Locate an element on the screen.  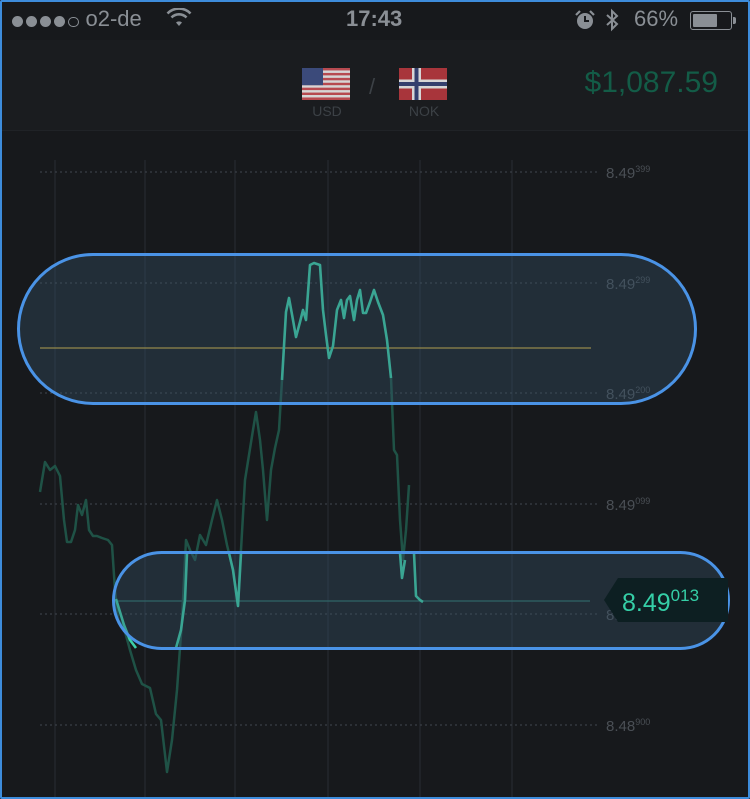
axis-tick-label: 8.49099 is located at coordinates (628, 505).